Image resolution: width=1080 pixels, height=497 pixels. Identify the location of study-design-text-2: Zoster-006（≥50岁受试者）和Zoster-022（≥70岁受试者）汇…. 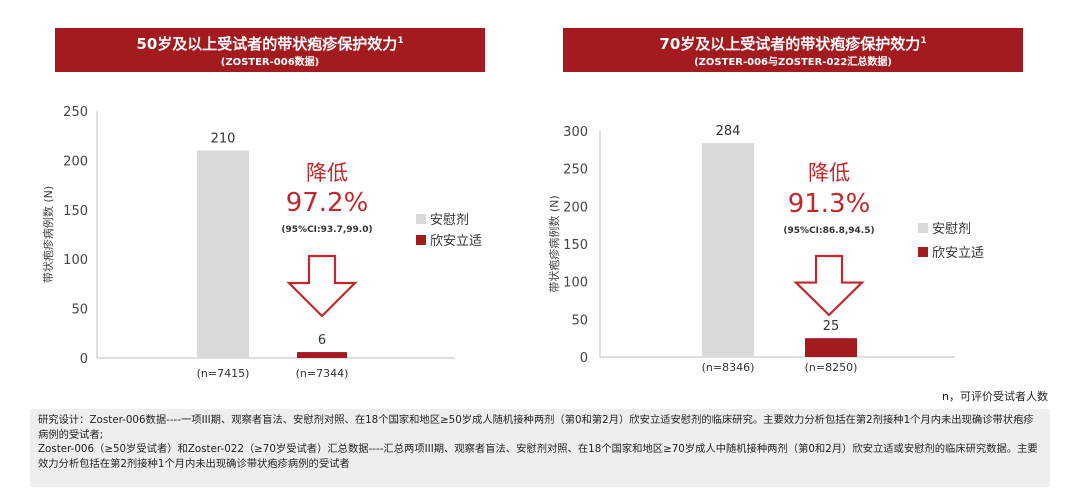
(538, 456).